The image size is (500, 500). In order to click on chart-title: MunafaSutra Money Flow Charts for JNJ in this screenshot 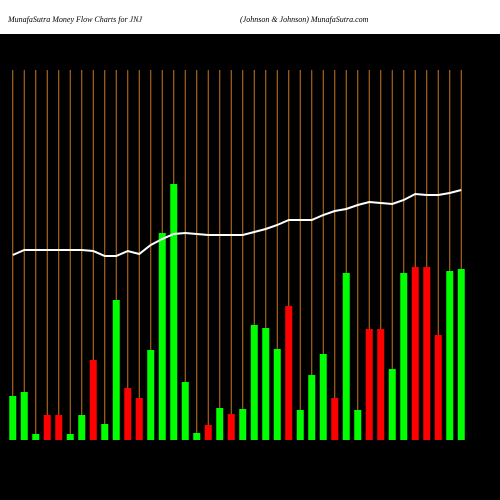, I will do `click(74, 19)`.